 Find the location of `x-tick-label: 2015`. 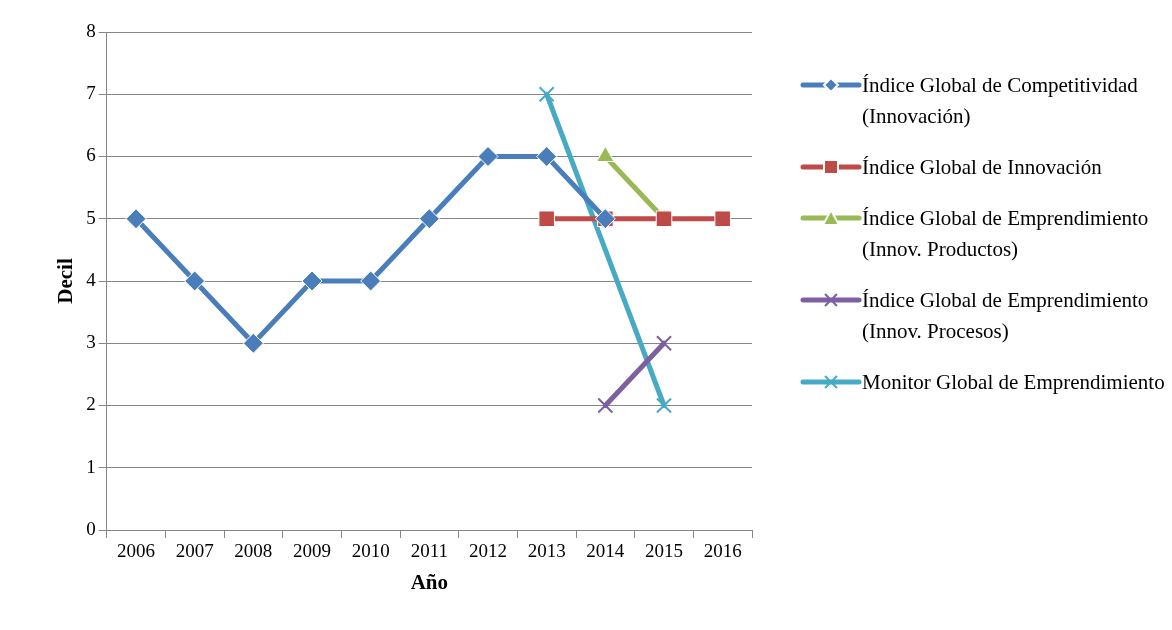

x-tick-label: 2015 is located at coordinates (664, 551).